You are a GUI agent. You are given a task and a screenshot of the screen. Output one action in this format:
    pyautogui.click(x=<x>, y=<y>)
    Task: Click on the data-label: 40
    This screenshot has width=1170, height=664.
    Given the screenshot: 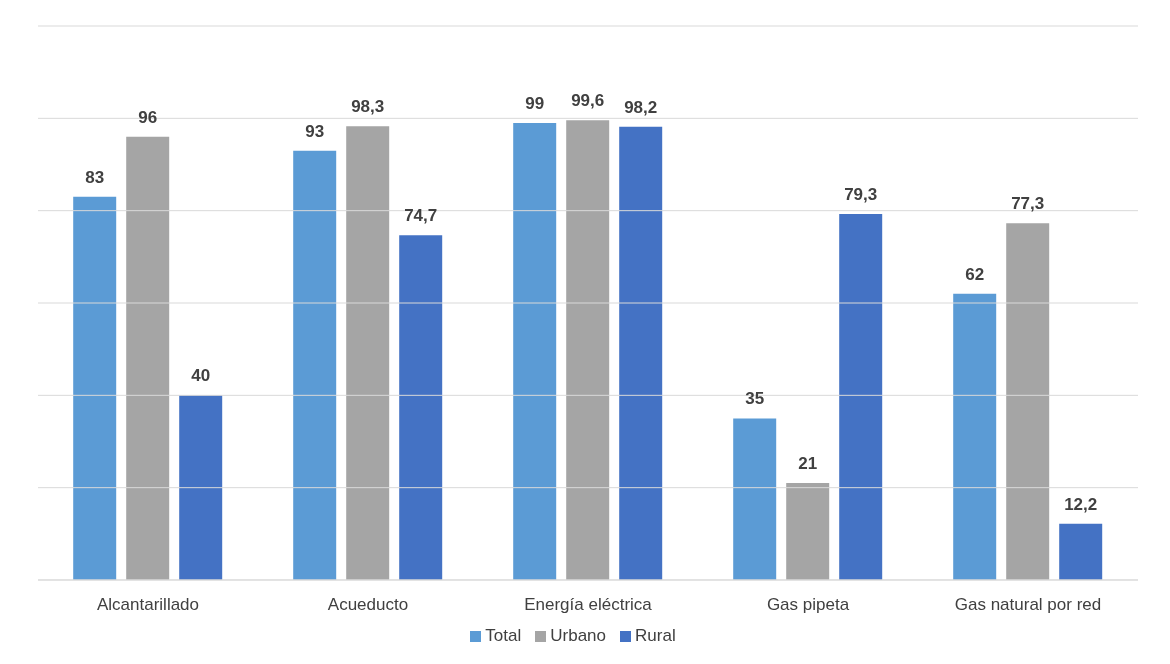 What is the action you would take?
    pyautogui.click(x=201, y=376)
    